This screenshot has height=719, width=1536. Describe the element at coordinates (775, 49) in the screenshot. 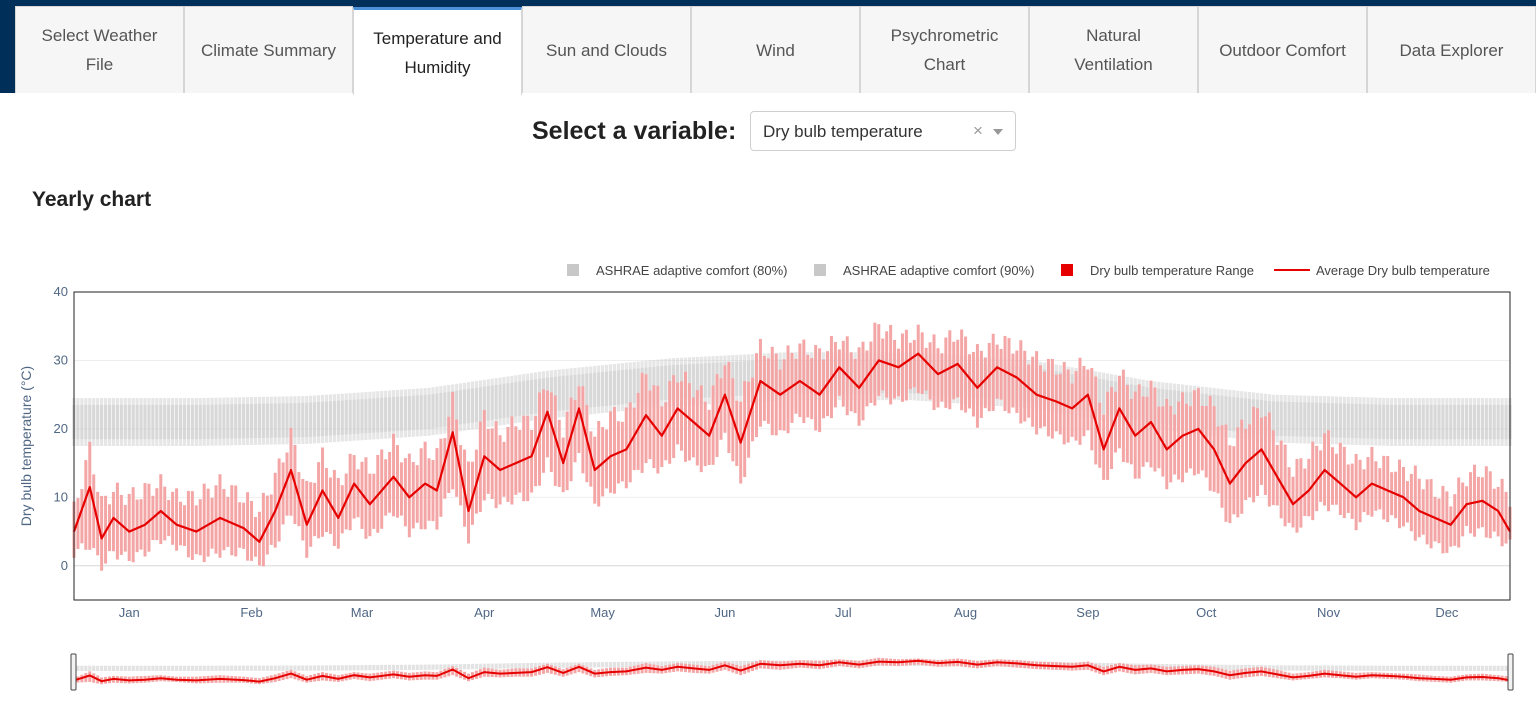

I see `tab-wind: Wind` at that location.